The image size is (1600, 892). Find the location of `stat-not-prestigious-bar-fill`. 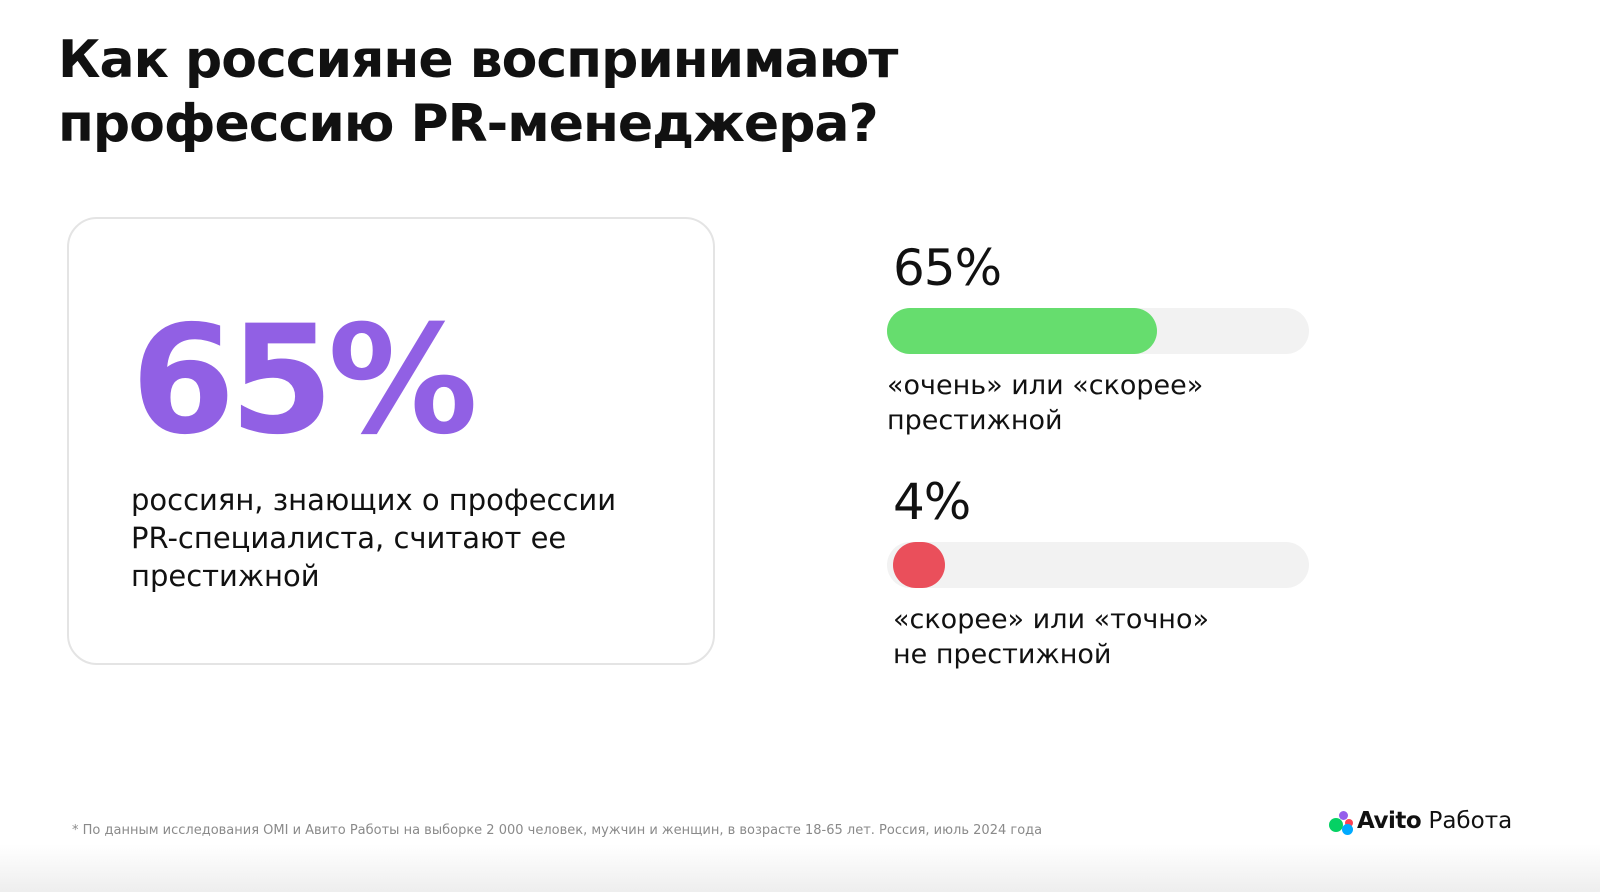

stat-not-prestigious-bar-fill is located at coordinates (919, 565).